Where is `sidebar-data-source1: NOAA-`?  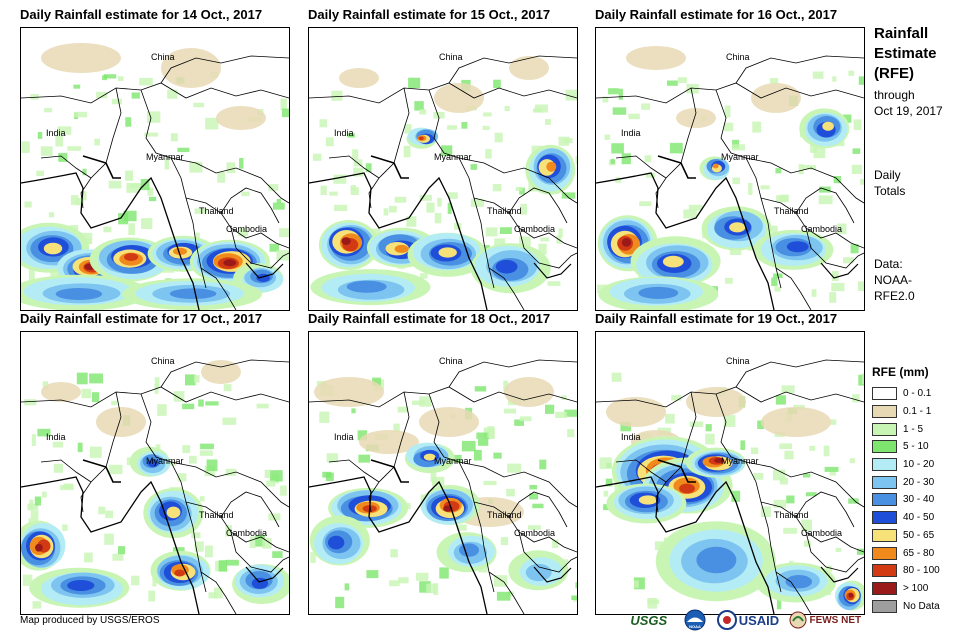 sidebar-data-source1: NOAA- is located at coordinates (893, 280).